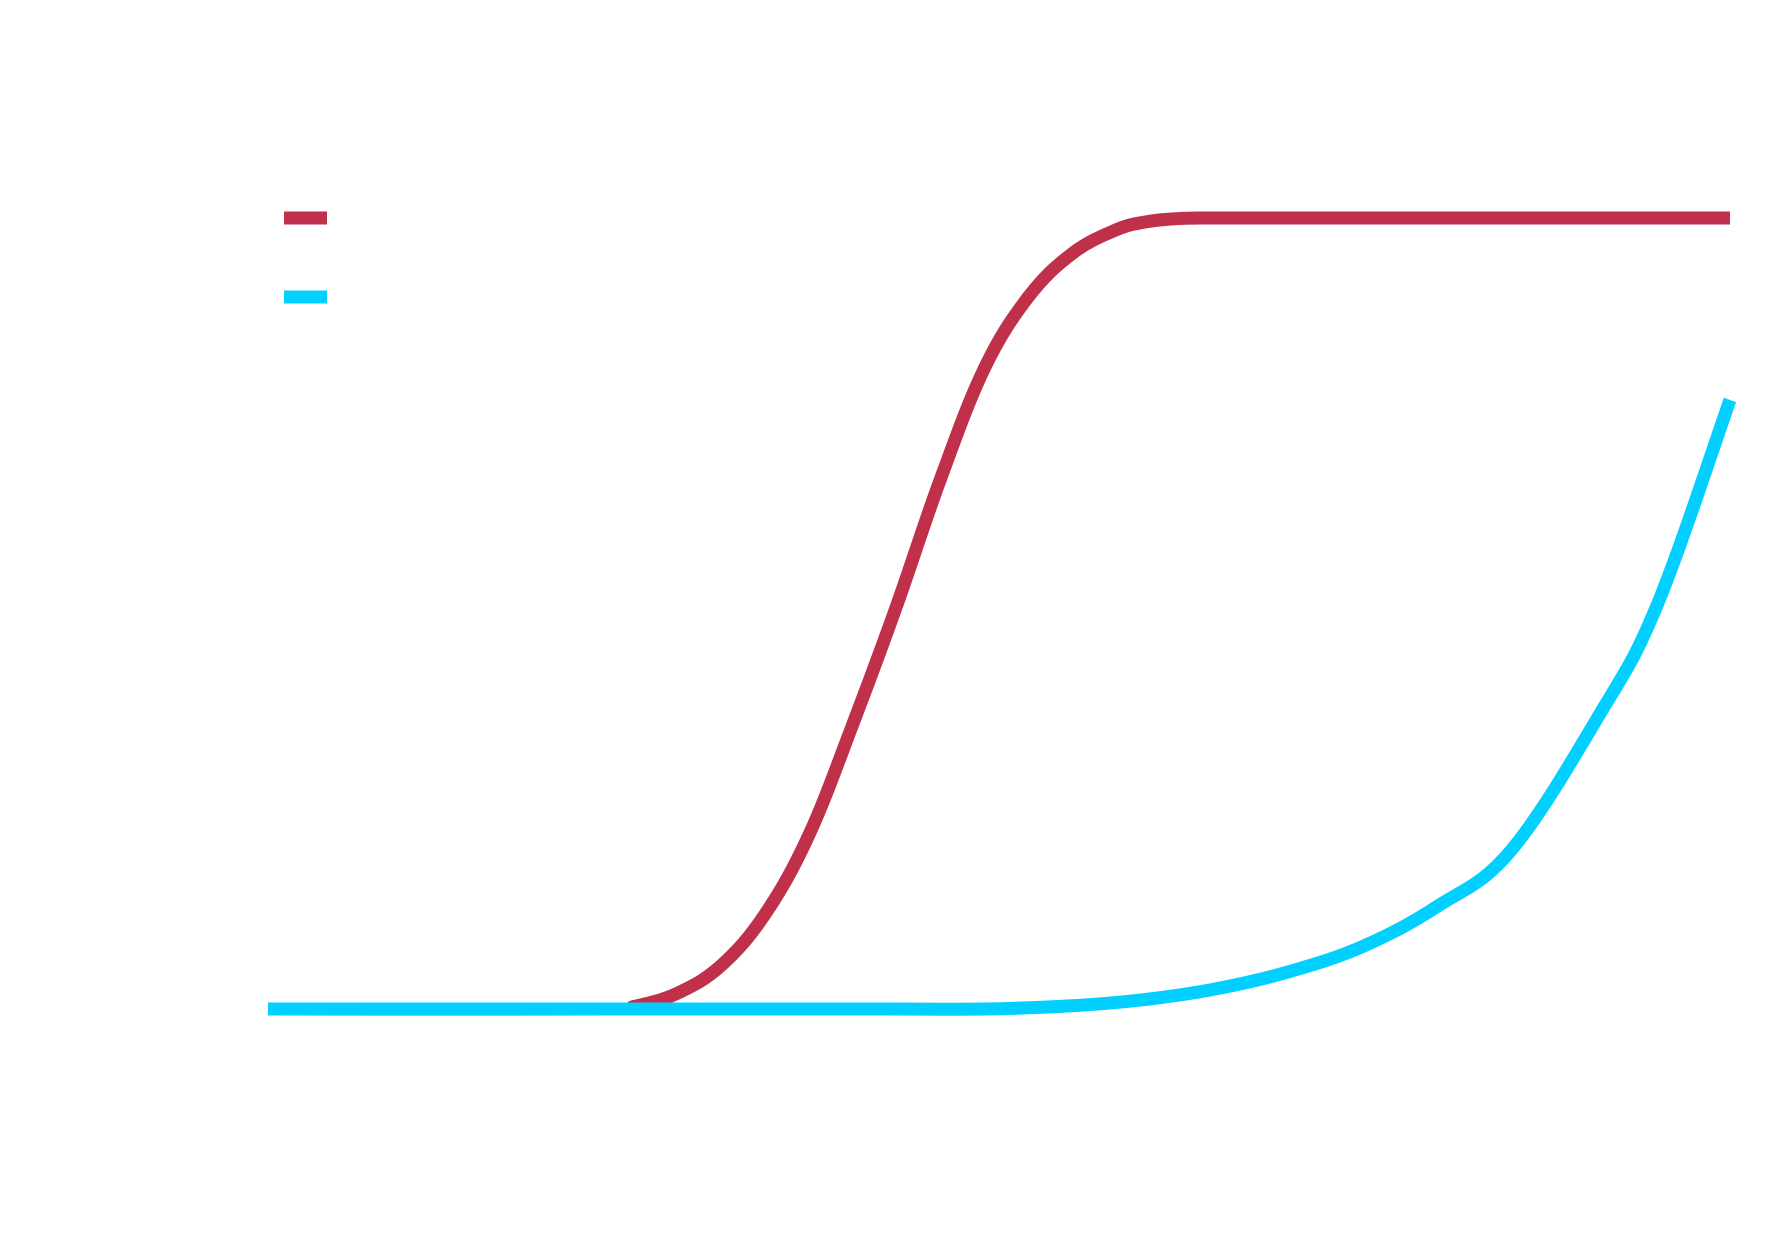  Describe the element at coordinates (305, 257) in the screenshot. I see `legend` at that location.